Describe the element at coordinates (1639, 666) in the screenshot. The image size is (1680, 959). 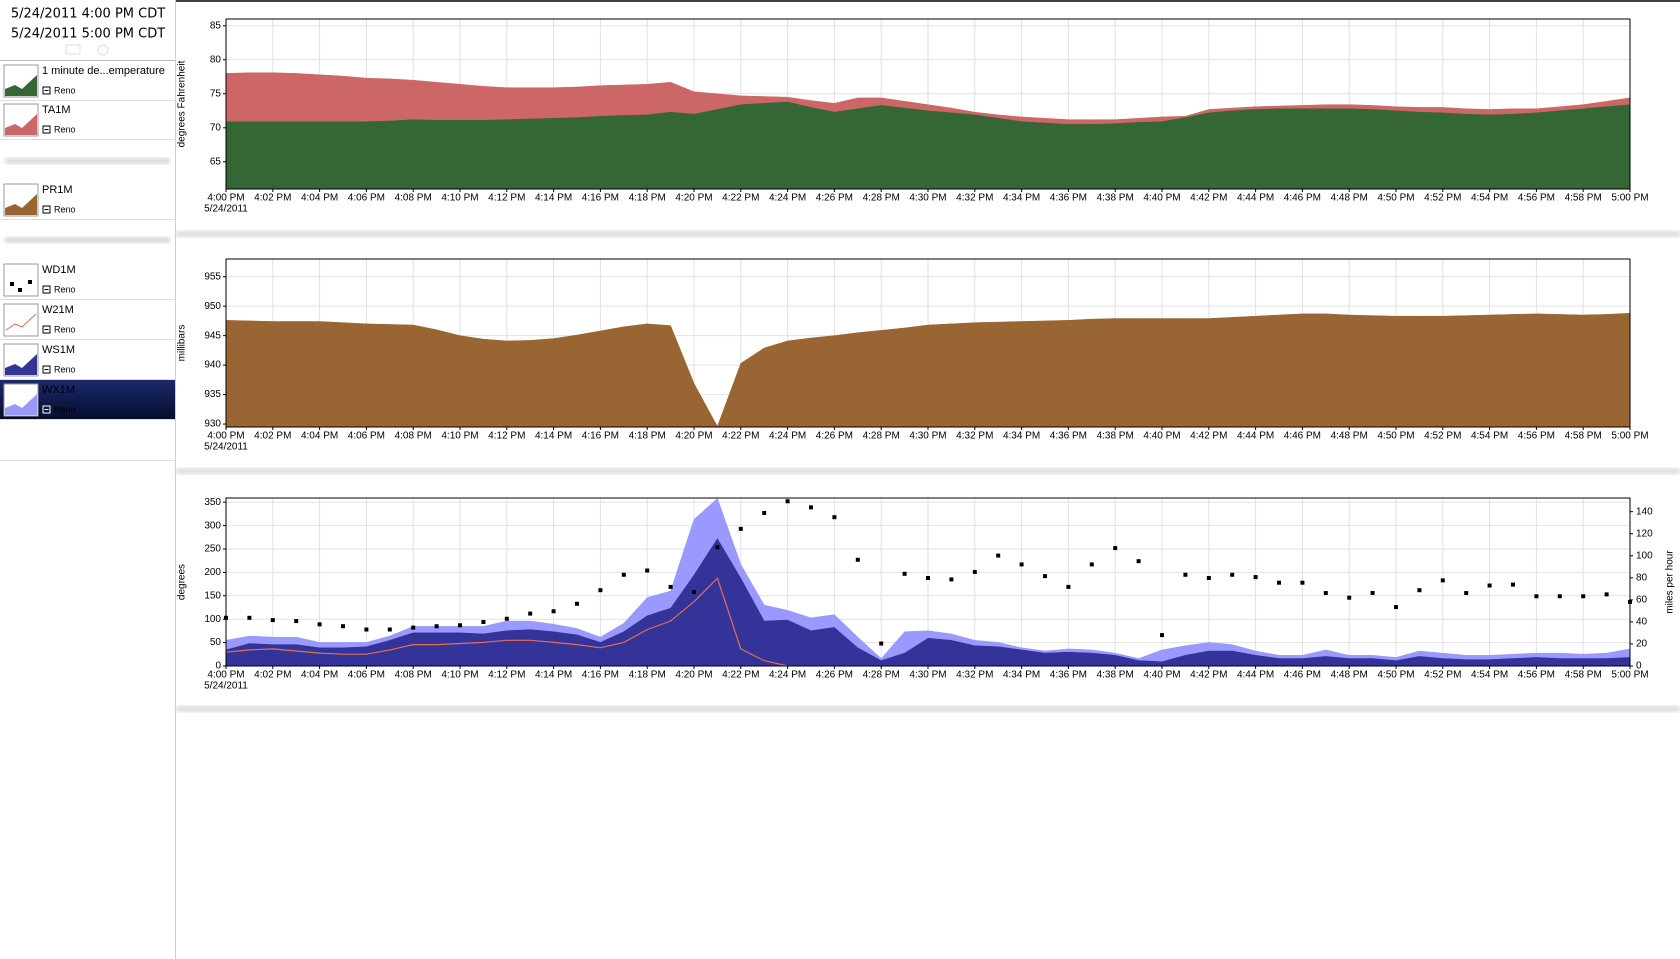
I see `y2-tick-label: 0` at that location.